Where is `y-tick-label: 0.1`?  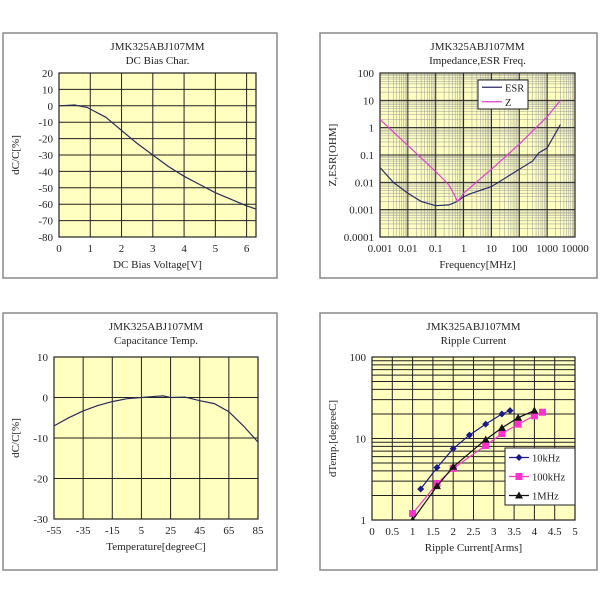 y-tick-label: 0.1 is located at coordinates (367, 156).